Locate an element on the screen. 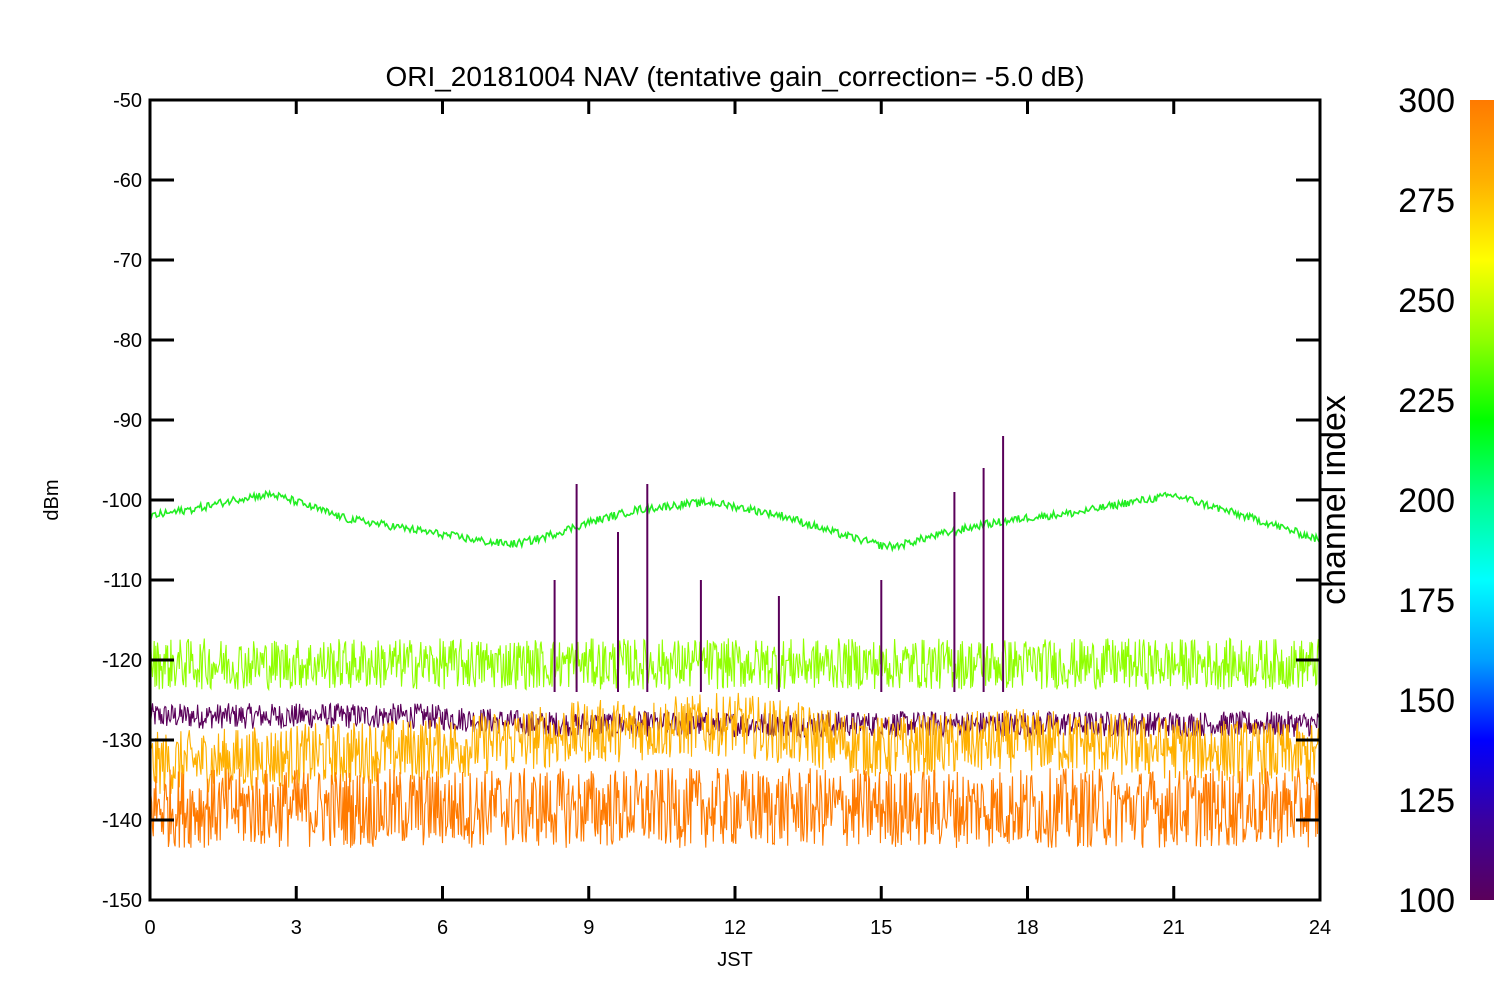 The width and height of the screenshot is (1500, 1000). colorbar-tick-label: 225 is located at coordinates (1426, 401).